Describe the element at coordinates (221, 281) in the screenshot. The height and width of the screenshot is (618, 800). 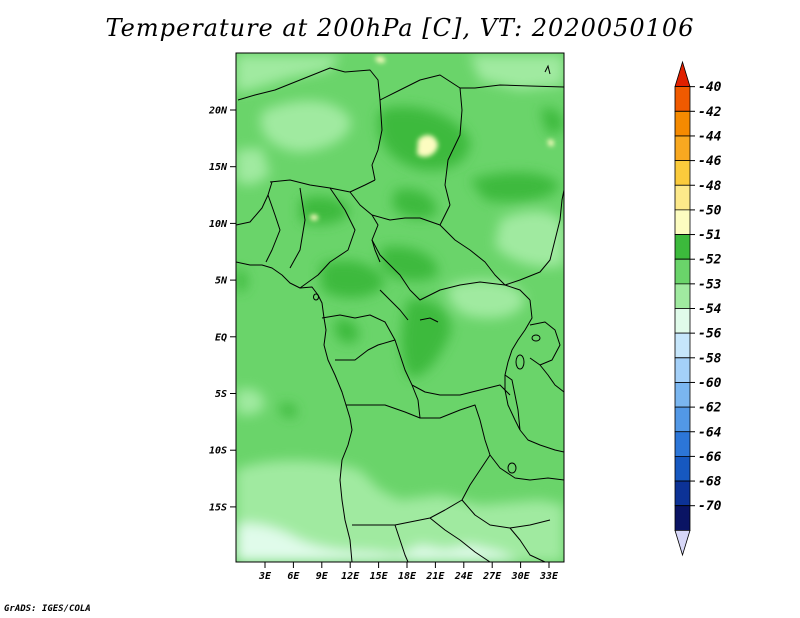
I see `lat-tick-label: 5N` at that location.